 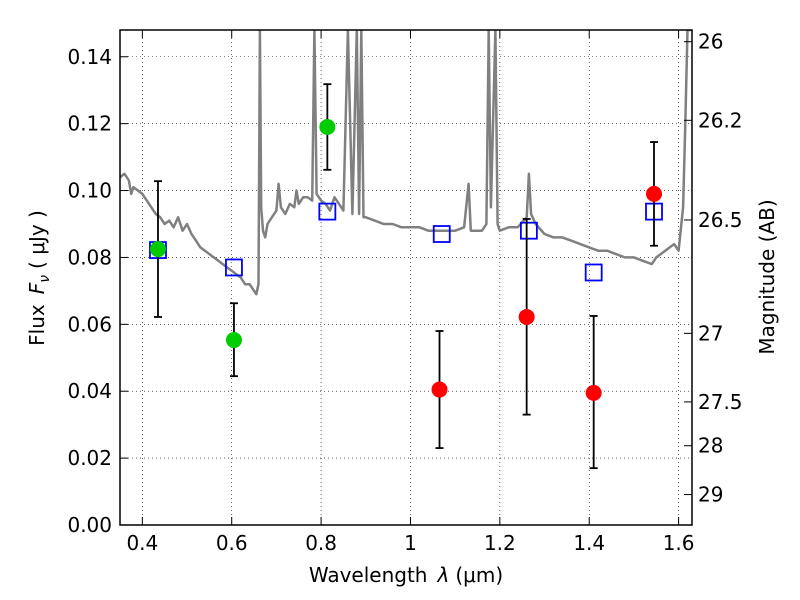 I want to click on y-tick-label: 0.12, so click(x=89, y=124).